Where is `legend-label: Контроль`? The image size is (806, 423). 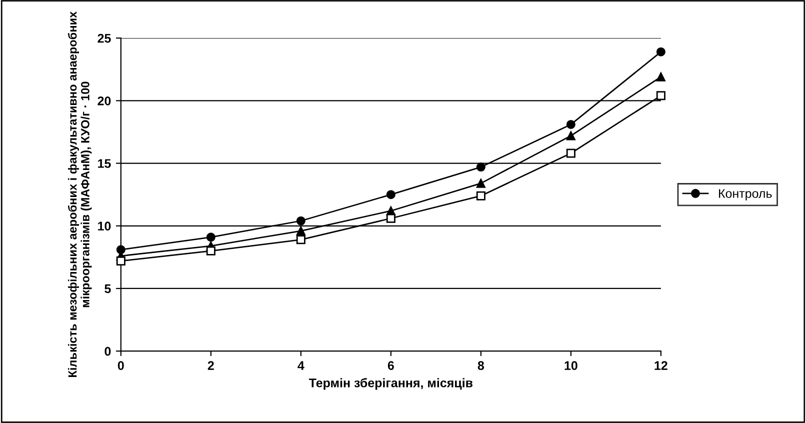
legend-label: Контроль is located at coordinates (745, 194).